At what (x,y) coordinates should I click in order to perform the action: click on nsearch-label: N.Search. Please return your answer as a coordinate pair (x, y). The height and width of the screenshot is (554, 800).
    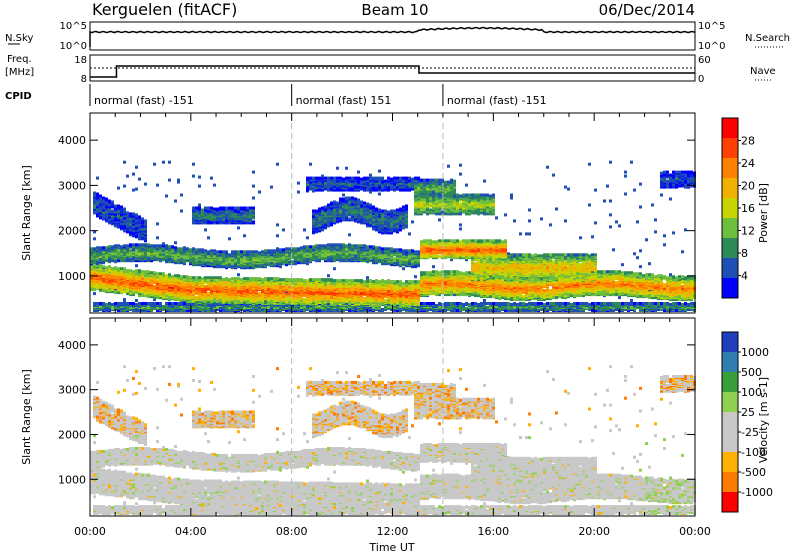
    Looking at the image, I should click on (767, 38).